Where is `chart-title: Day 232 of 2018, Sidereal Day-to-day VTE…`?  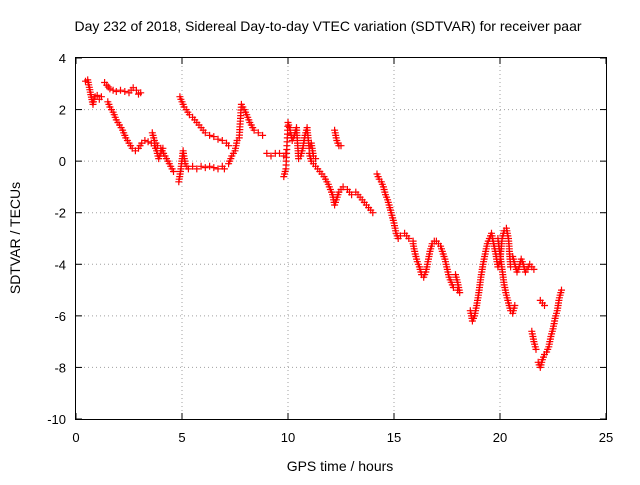
chart-title: Day 232 of 2018, Sidereal Day-to-day VTE… is located at coordinates (327, 26).